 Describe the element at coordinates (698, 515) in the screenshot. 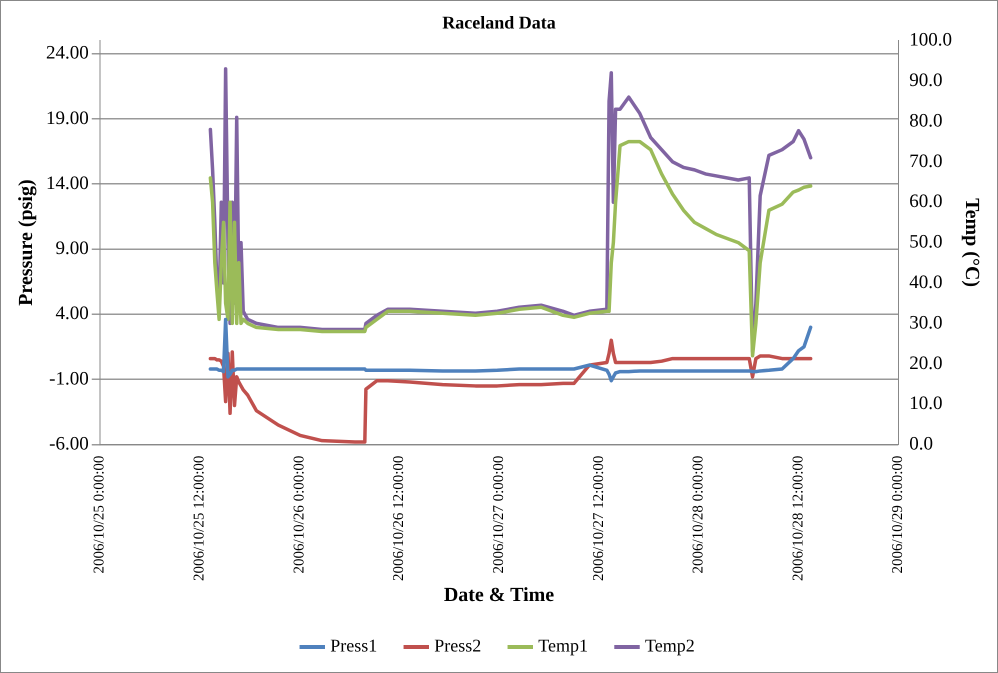

I see `x-tick-label: 2006/10/28 0:00:00` at that location.